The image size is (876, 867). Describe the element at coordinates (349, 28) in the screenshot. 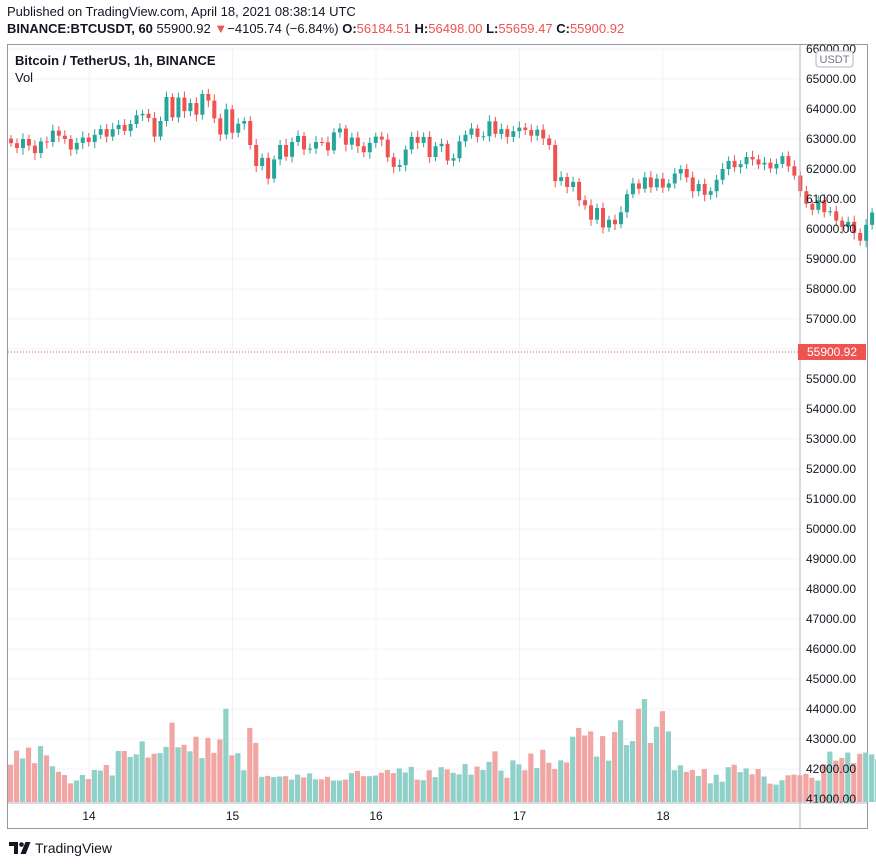

I see `open-label: O:` at that location.